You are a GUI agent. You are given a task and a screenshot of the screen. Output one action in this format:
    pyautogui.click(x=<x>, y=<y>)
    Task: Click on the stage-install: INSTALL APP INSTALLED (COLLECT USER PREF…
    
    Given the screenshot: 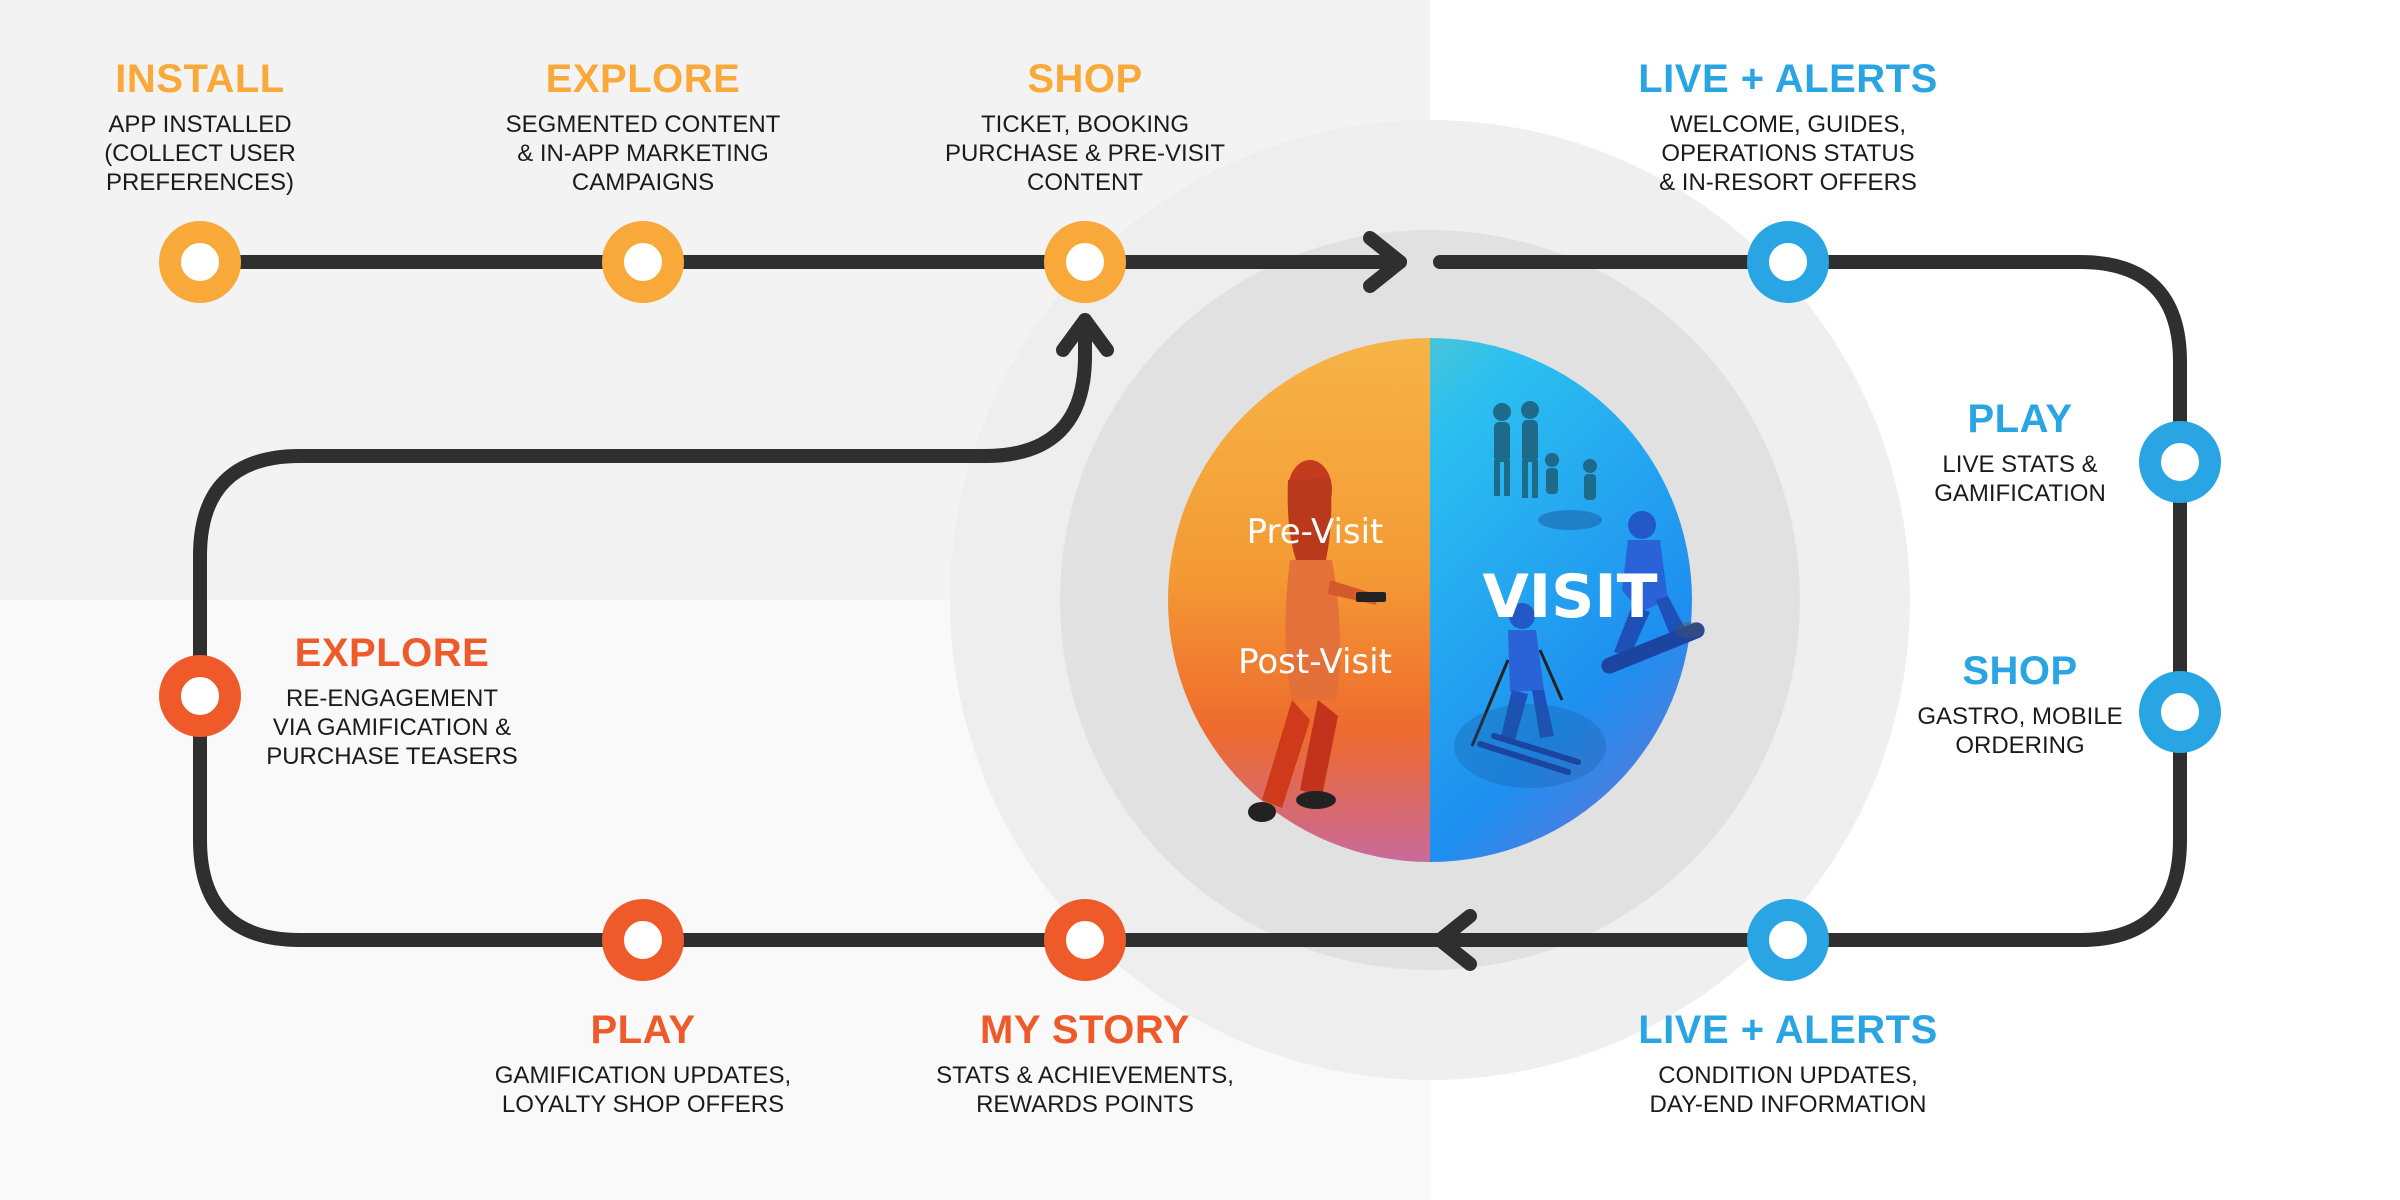 What is the action you would take?
    pyautogui.click(x=205, y=126)
    